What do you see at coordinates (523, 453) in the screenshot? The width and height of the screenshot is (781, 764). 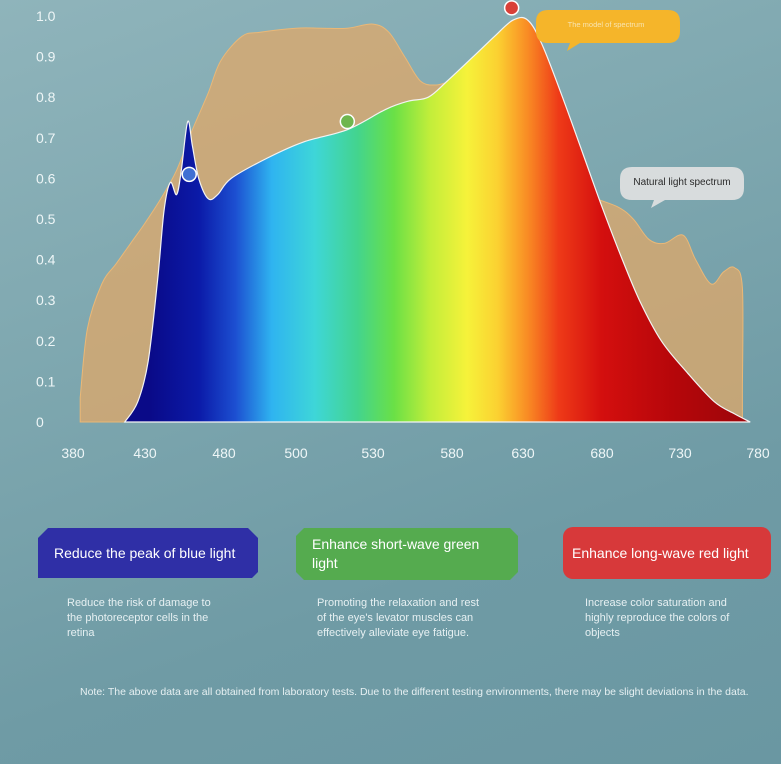 I see `x-tick-label: 630` at bounding box center [523, 453].